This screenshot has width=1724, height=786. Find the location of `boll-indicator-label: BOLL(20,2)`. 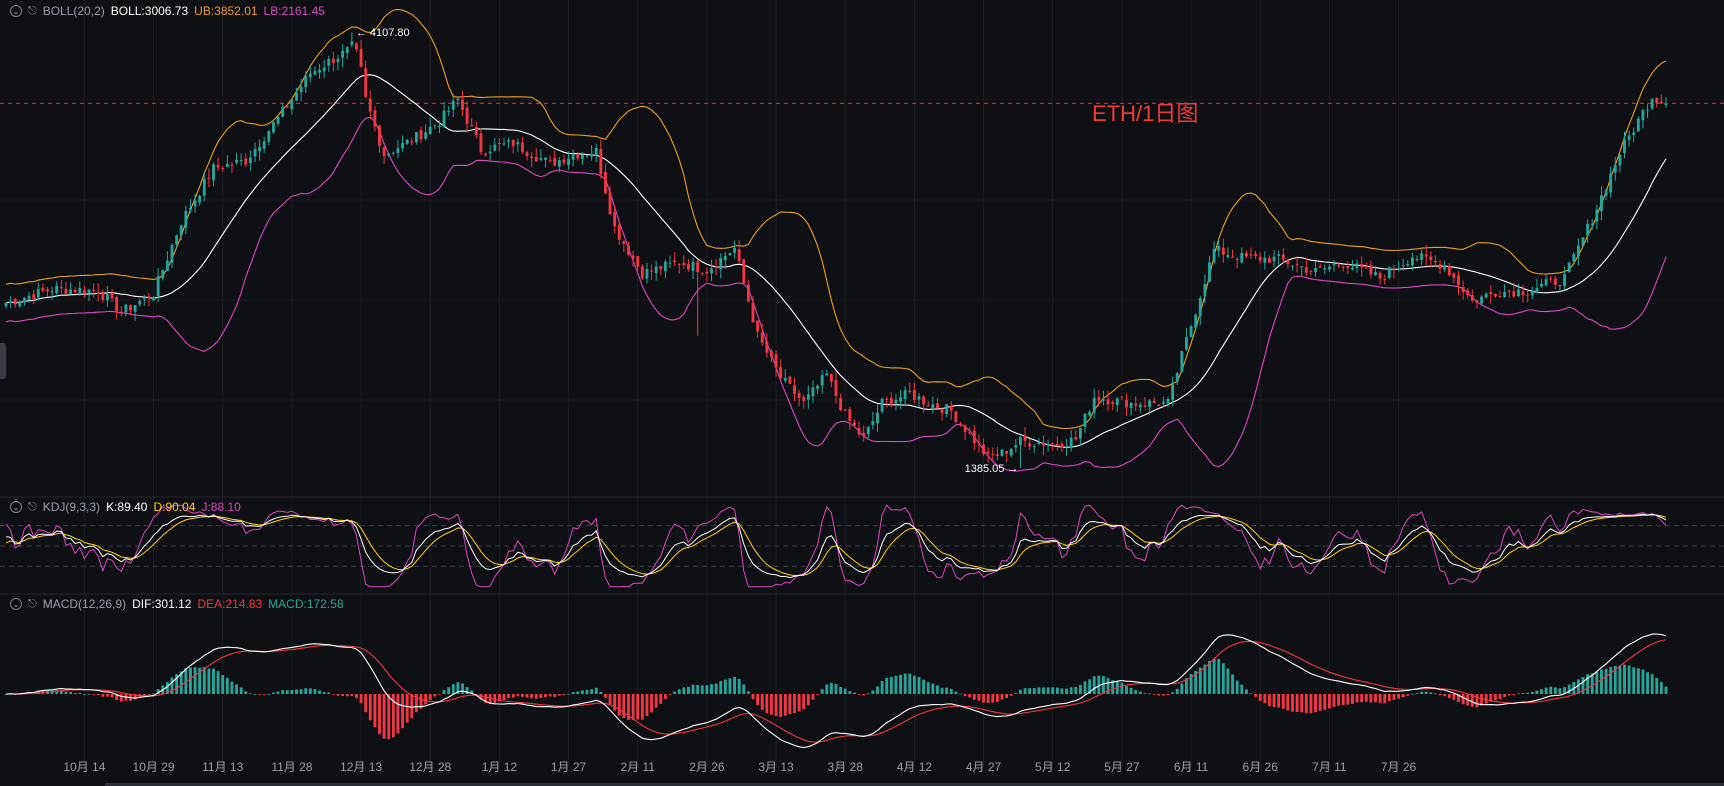

boll-indicator-label: BOLL(20,2) is located at coordinates (73, 11).